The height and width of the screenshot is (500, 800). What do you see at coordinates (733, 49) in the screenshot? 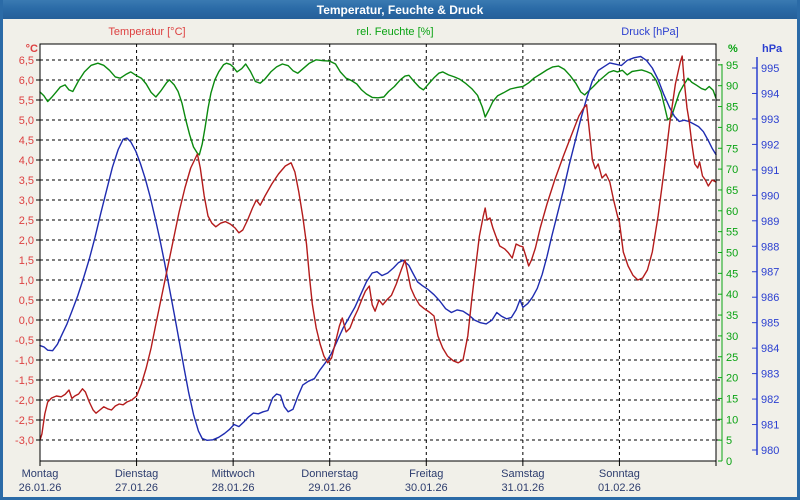
I see `humidity-unit-label: %` at bounding box center [733, 49].